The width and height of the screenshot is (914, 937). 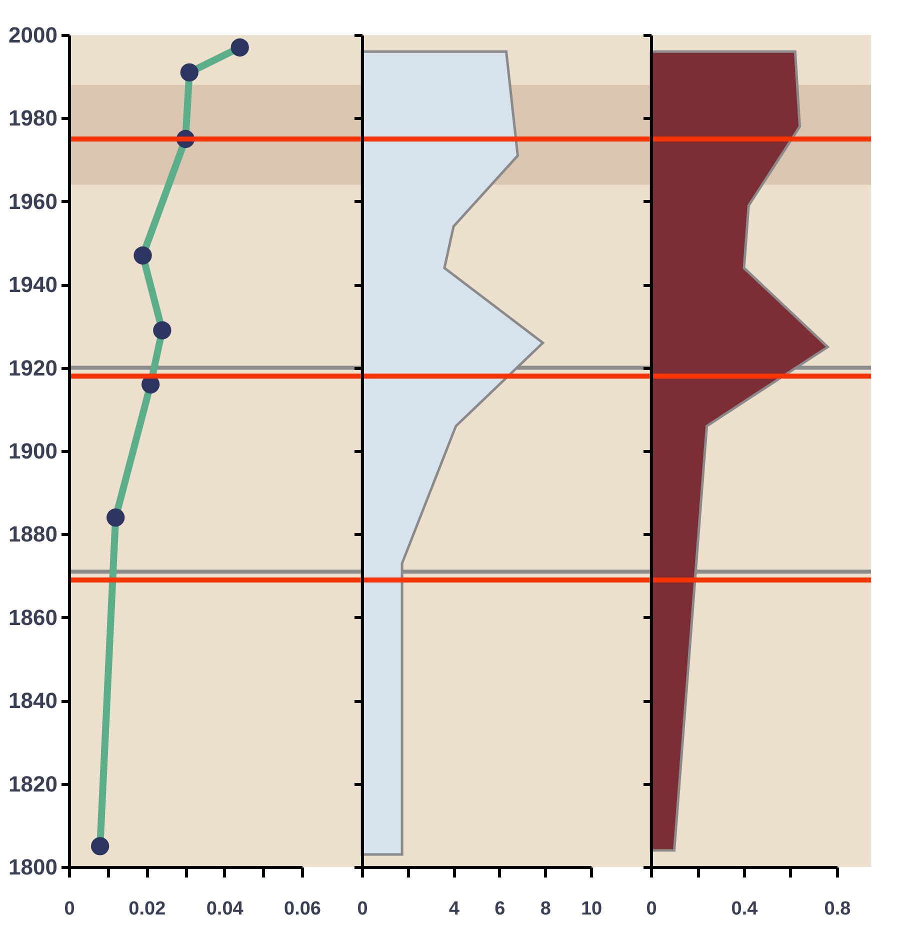 What do you see at coordinates (33, 285) in the screenshot?
I see `y-tick-label: 1940` at bounding box center [33, 285].